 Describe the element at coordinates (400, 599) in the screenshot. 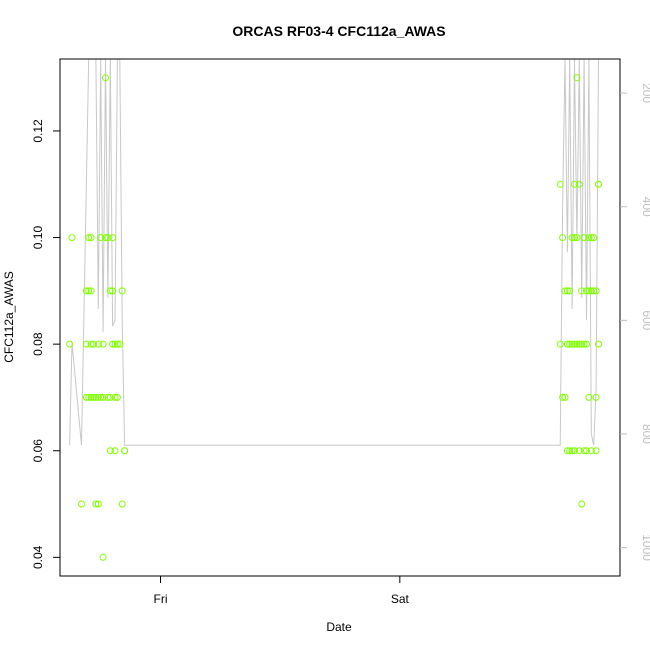

I see `x-tick-label: Sat` at that location.